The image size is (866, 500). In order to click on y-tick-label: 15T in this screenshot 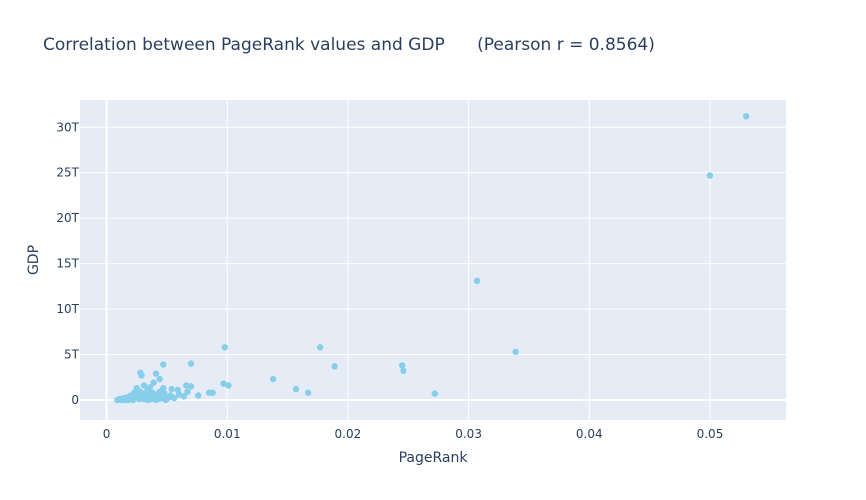, I will do `click(67, 264)`.